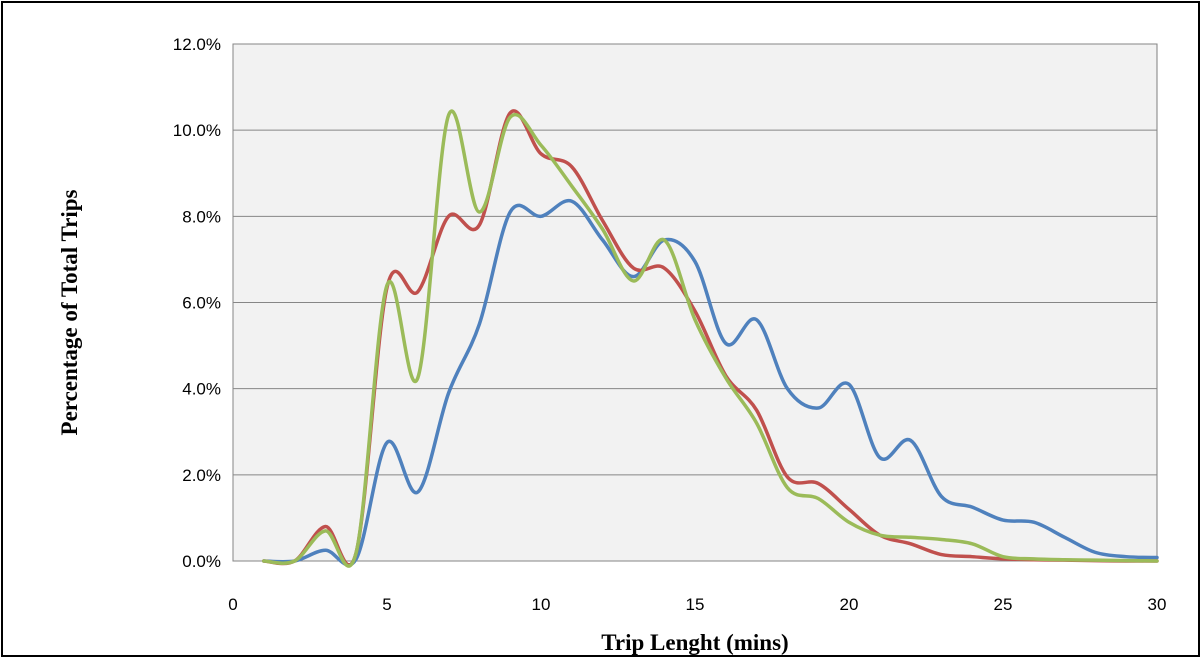 The height and width of the screenshot is (661, 1204). What do you see at coordinates (541, 604) in the screenshot?
I see `x-tick-label: 10` at bounding box center [541, 604].